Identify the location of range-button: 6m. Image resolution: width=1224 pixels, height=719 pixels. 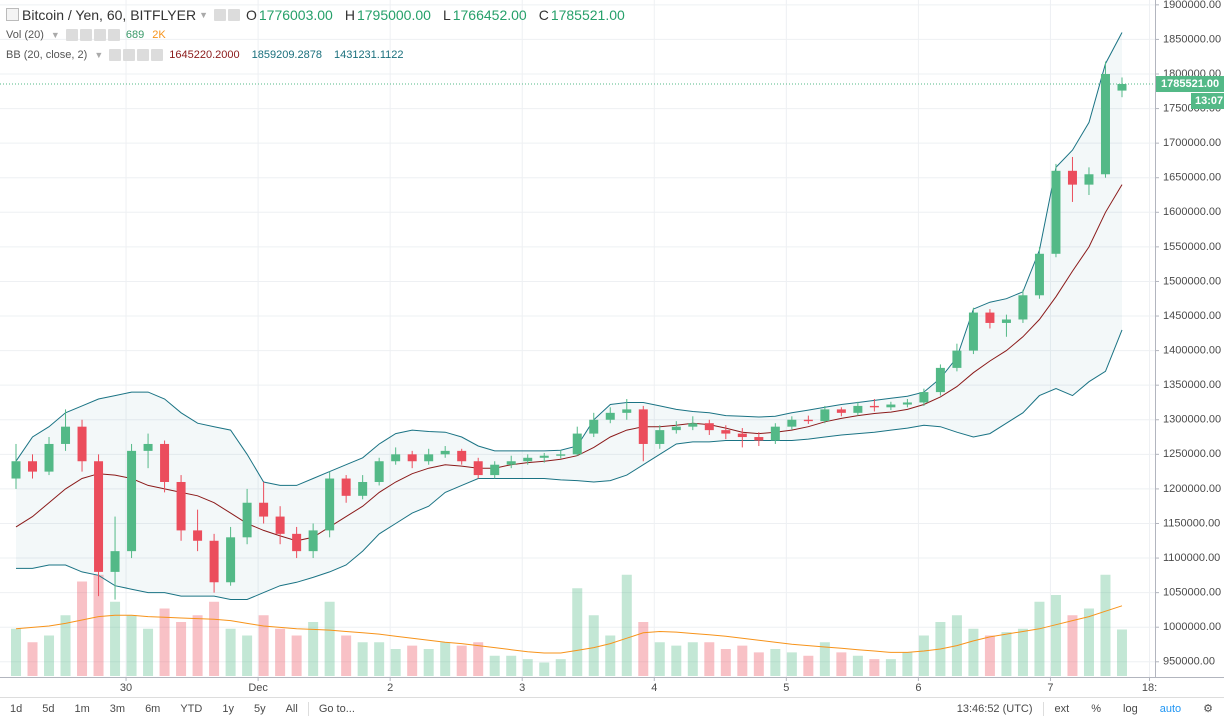
(153, 708).